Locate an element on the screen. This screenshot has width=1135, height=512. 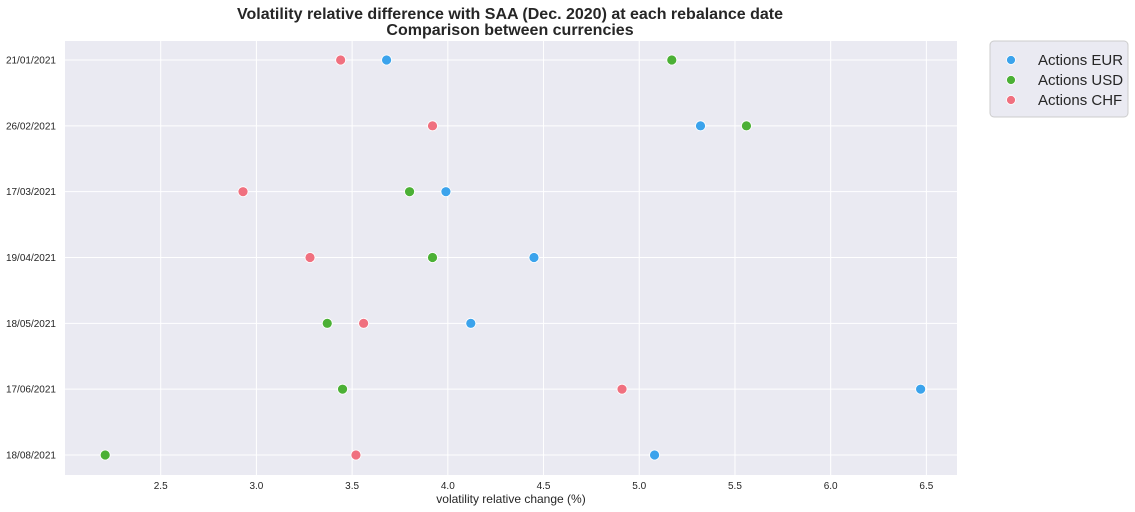
y-tick-label: 19/04/2021 is located at coordinates (31, 258).